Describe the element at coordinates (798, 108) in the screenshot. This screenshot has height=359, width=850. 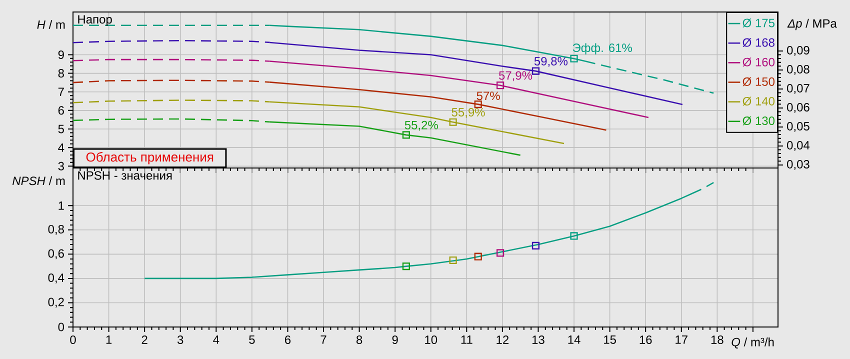
I see `y2-tick-label: 0,06` at that location.